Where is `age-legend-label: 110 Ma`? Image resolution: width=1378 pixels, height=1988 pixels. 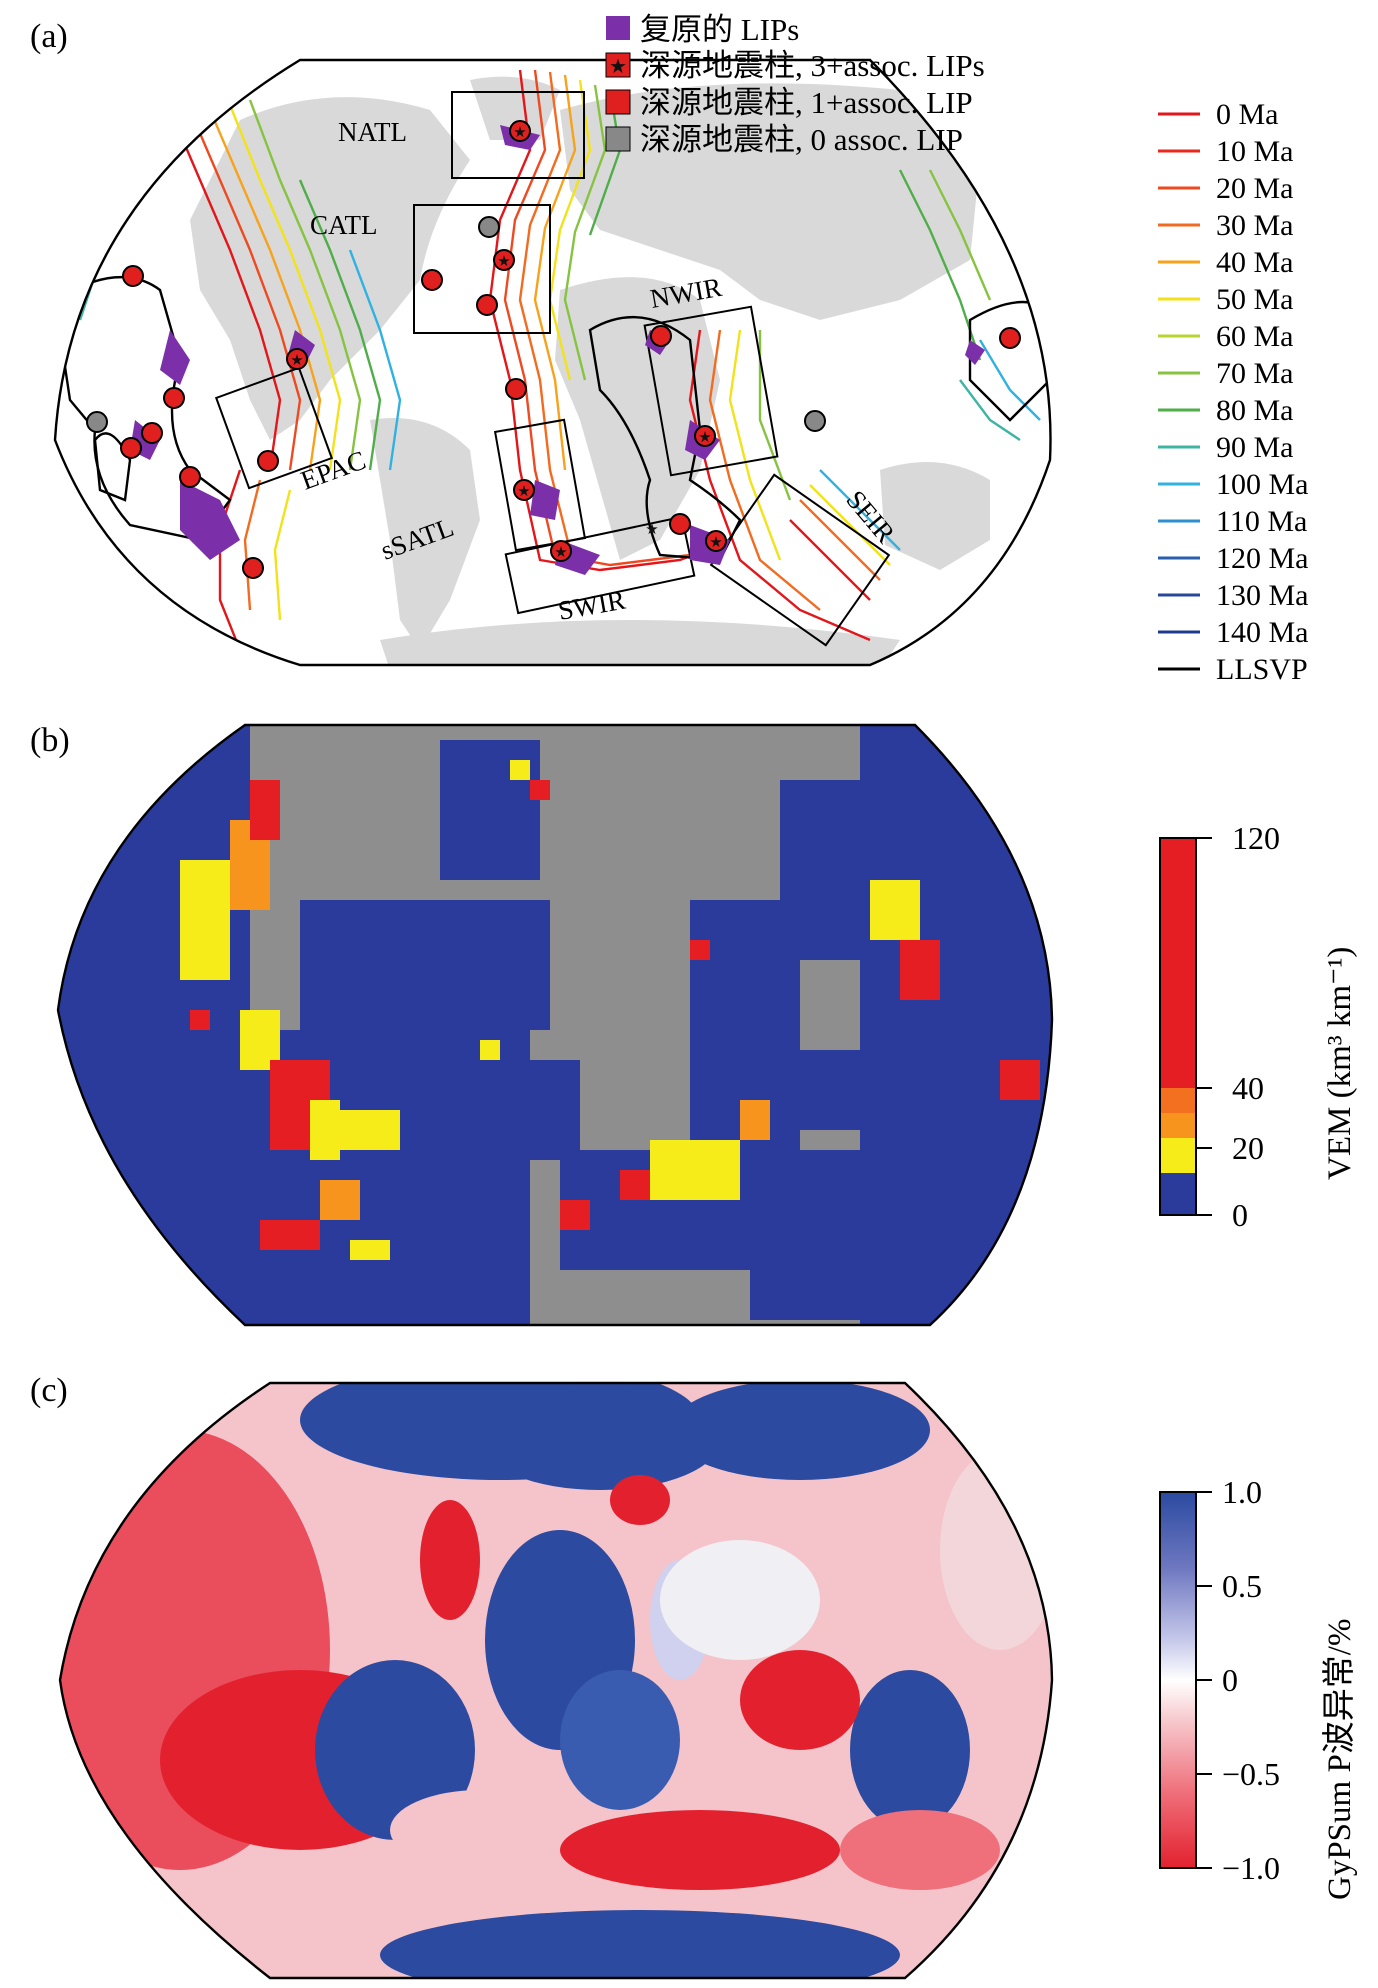 age-legend-label: 110 Ma is located at coordinates (1261, 521).